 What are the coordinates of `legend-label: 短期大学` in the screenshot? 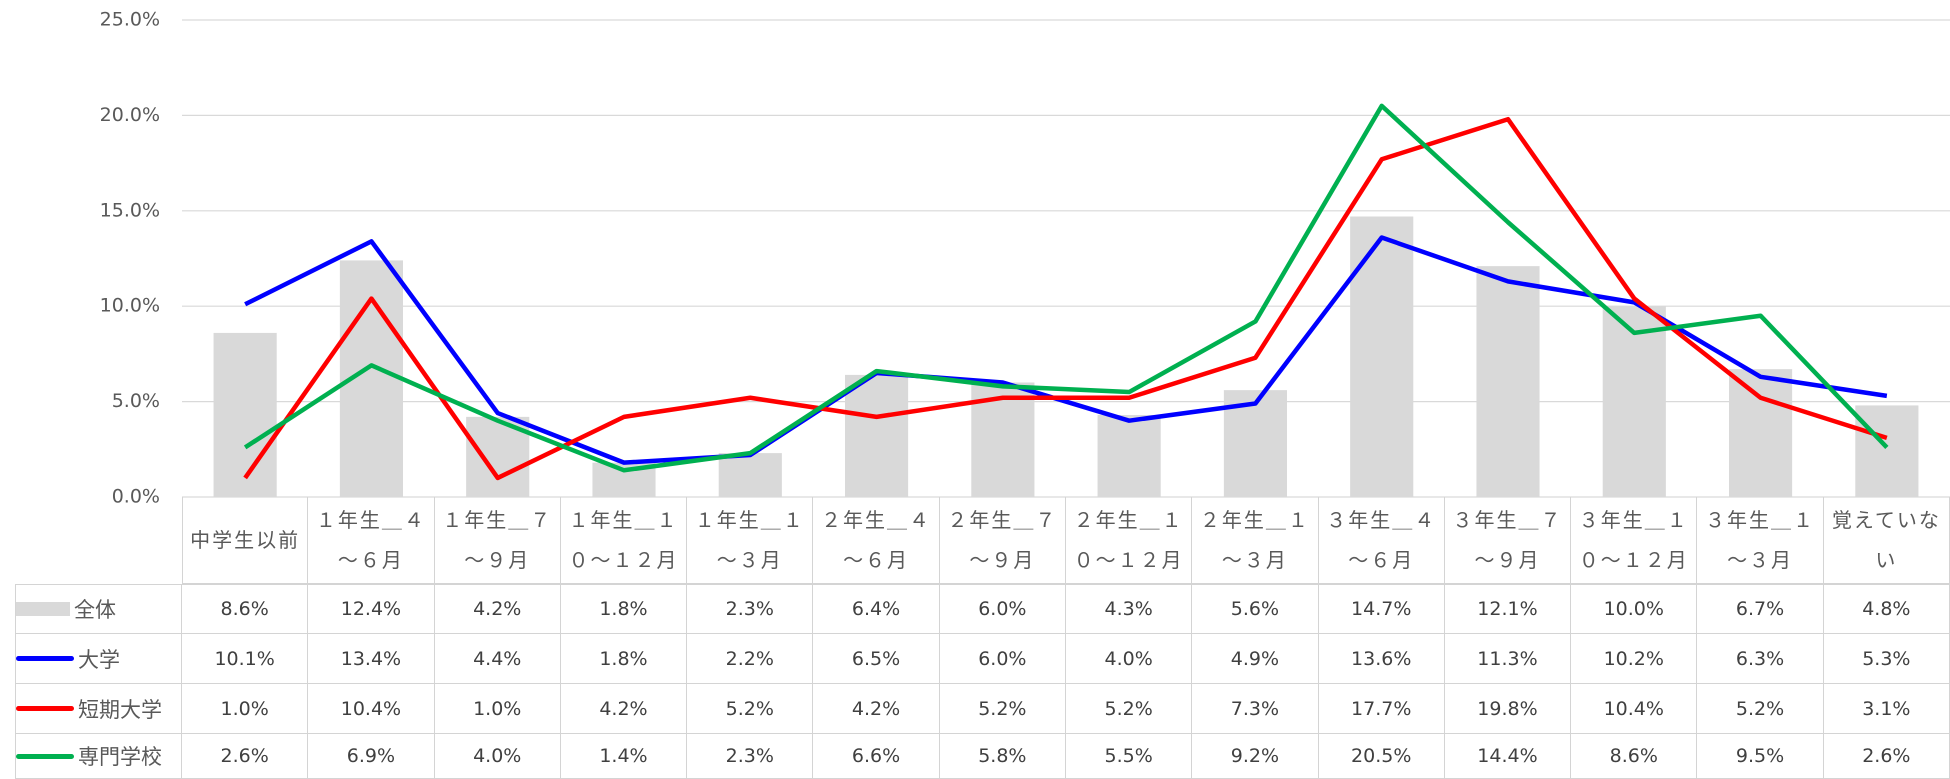 It's located at (120, 709).